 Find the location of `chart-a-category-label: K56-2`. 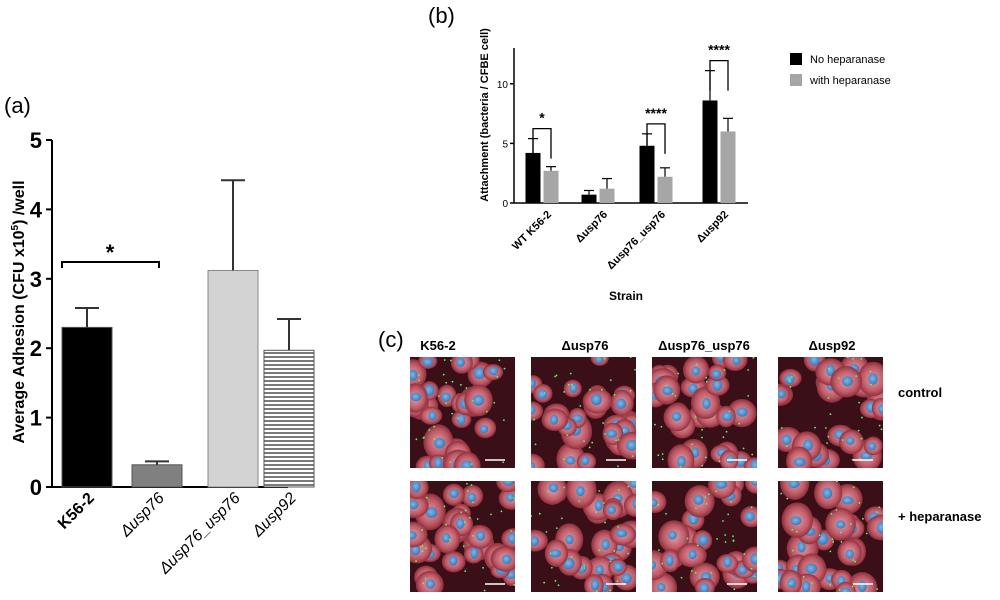

chart-a-category-label: K56-2 is located at coordinates (76, 511).